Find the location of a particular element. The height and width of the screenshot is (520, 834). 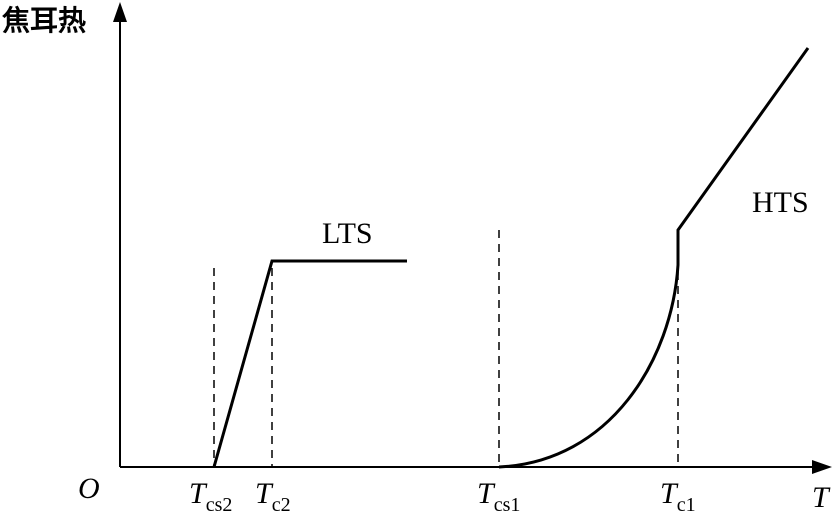

y-axis-arrow-icon is located at coordinates (120, 12).